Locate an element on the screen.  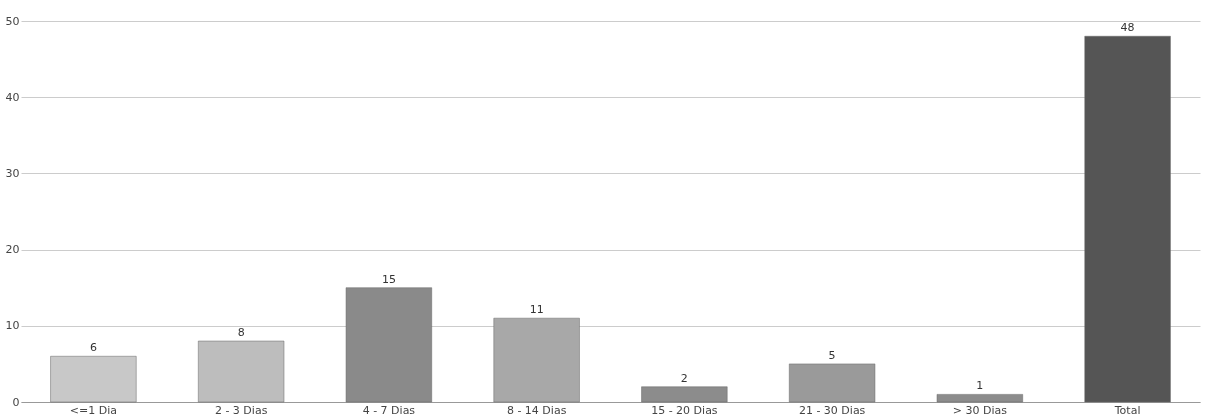
x-tick-label: 21 - 30 Dias is located at coordinates (832, 410).